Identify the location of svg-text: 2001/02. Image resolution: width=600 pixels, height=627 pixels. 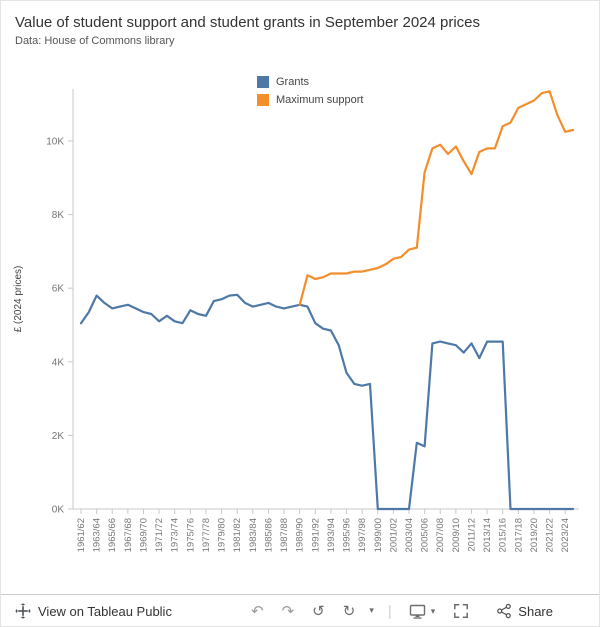
(393, 535).